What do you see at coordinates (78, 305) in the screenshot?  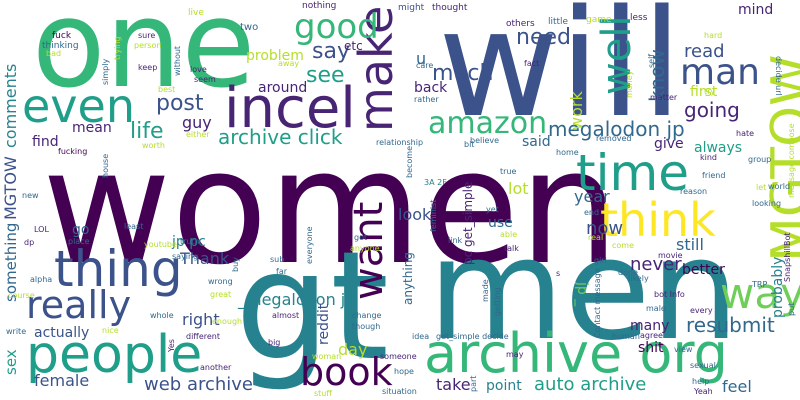 I see `word-really: really` at bounding box center [78, 305].